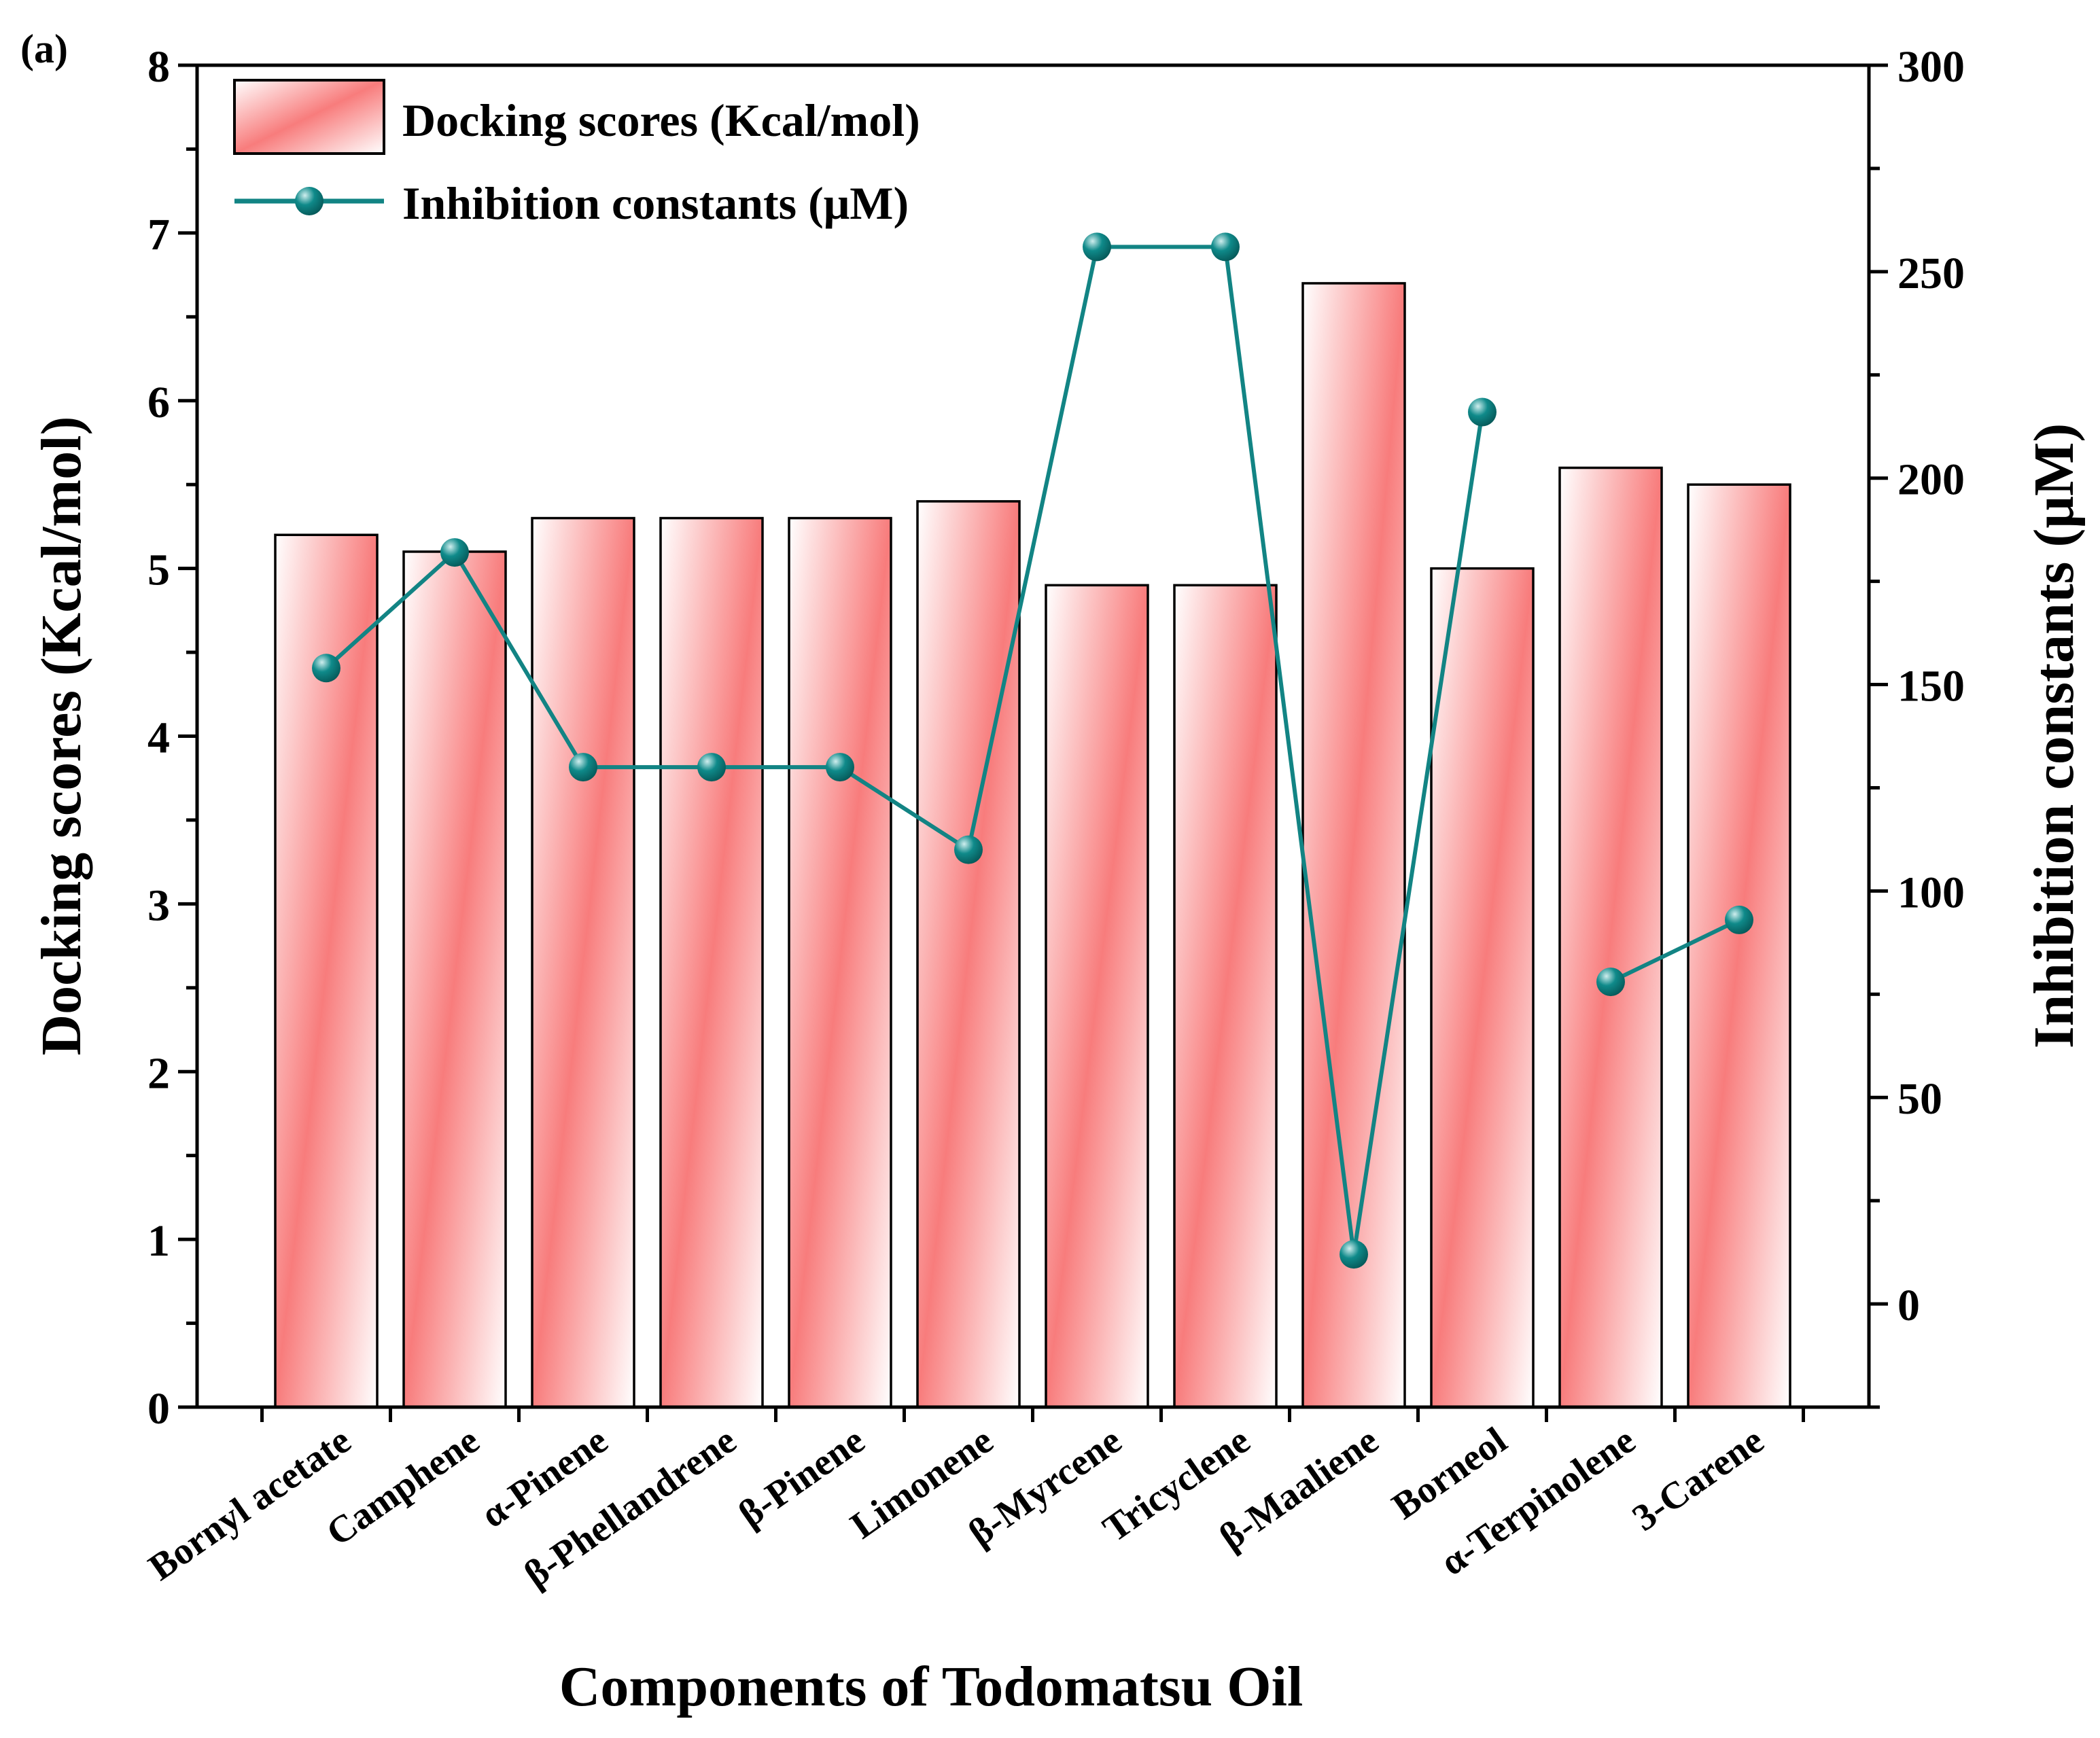 The image size is (2100, 1738). Describe the element at coordinates (62, 736) in the screenshot. I see `y-axis-title: Docking scores (Kcal/mol)` at that location.